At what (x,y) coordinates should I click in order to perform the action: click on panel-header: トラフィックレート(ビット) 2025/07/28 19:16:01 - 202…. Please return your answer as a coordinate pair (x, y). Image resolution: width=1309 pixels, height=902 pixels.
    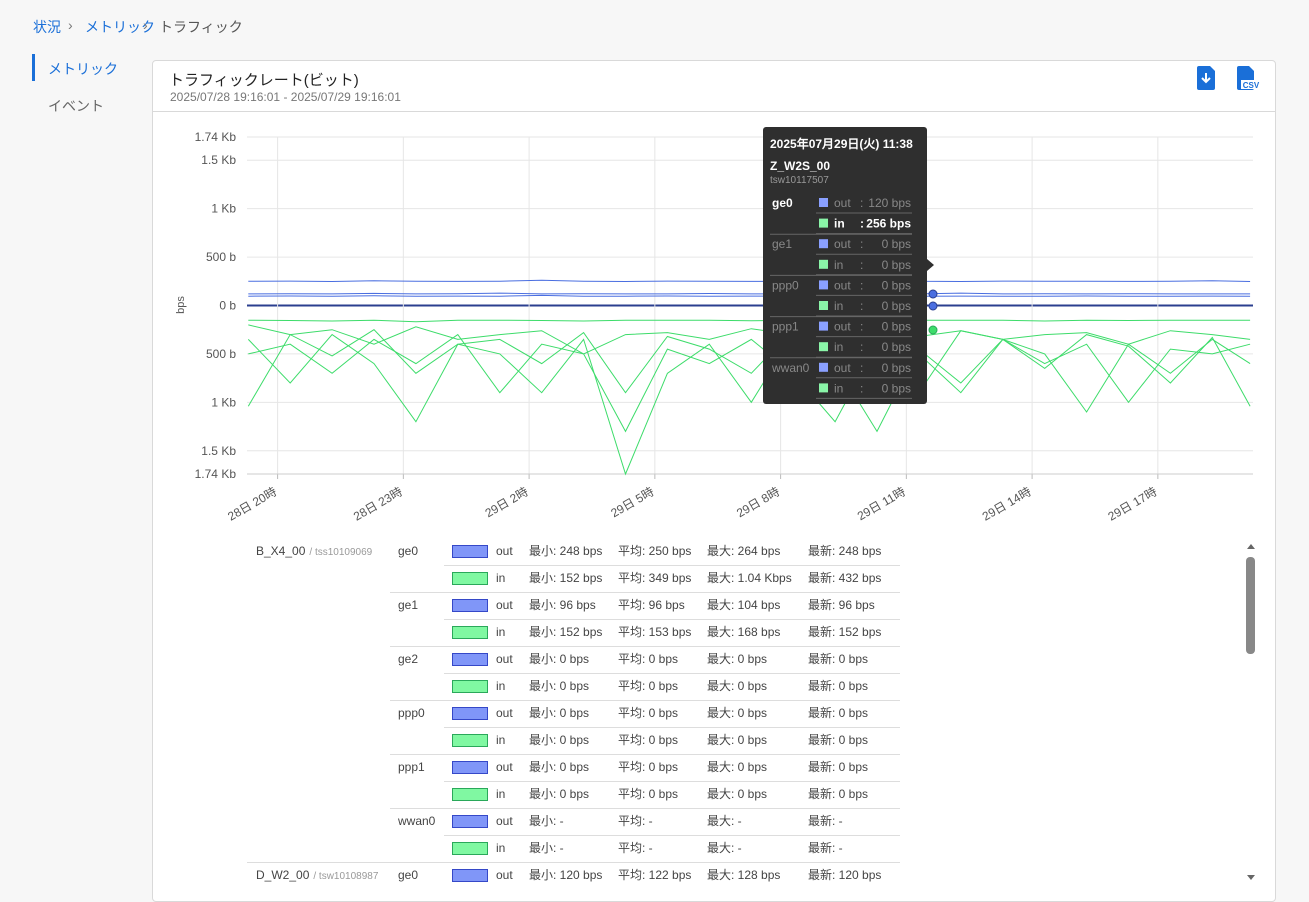
    Looking at the image, I should click on (714, 86).